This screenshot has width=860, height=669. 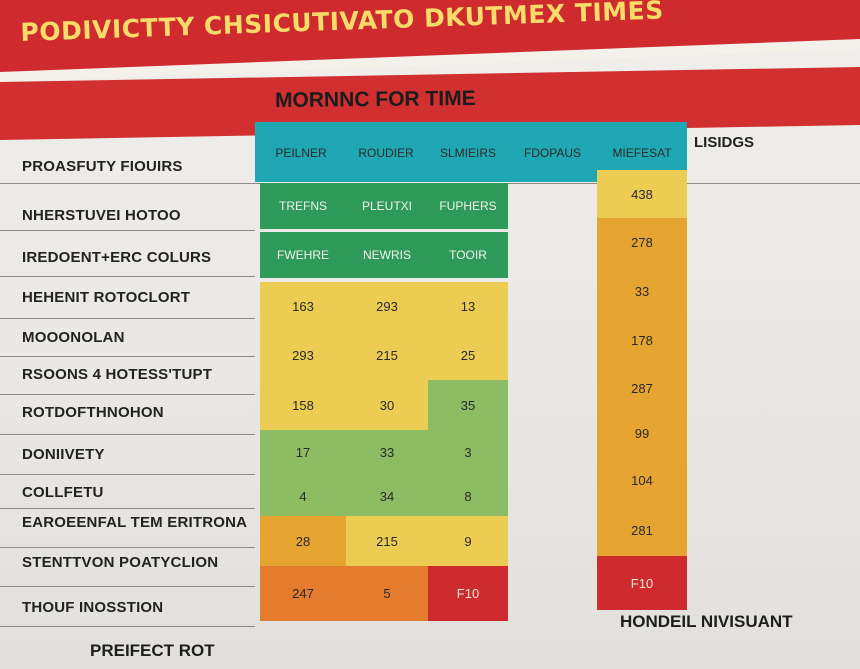 I want to click on footer-left-label: PREIFECT ROT, so click(x=152, y=650).